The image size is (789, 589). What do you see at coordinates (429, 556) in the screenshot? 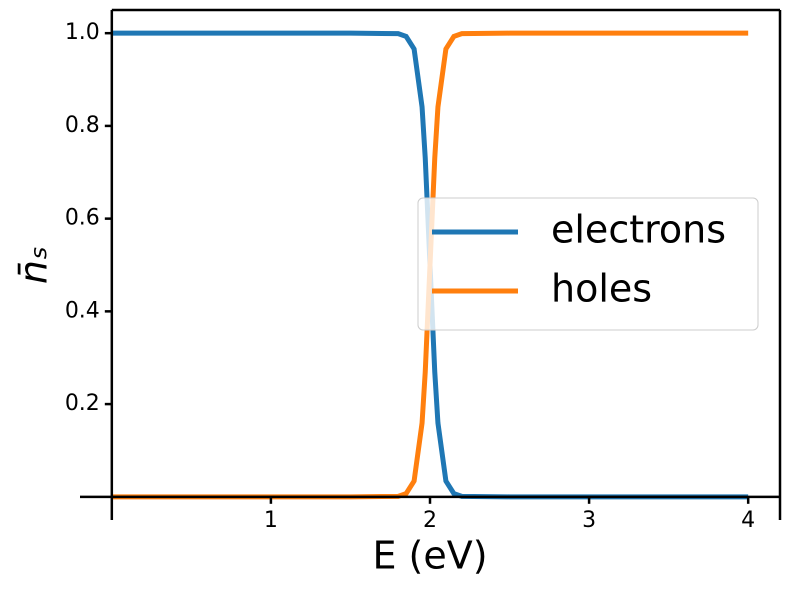
I see `x-axis-label: E (eV)` at bounding box center [429, 556].